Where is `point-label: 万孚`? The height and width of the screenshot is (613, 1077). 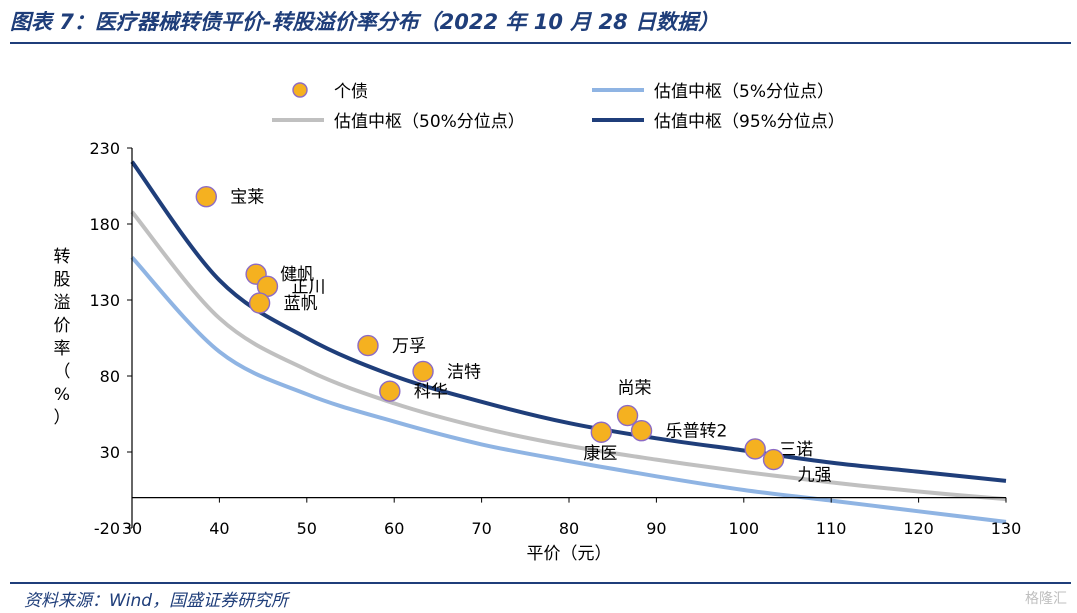
point-label: 万孚 is located at coordinates (409, 347).